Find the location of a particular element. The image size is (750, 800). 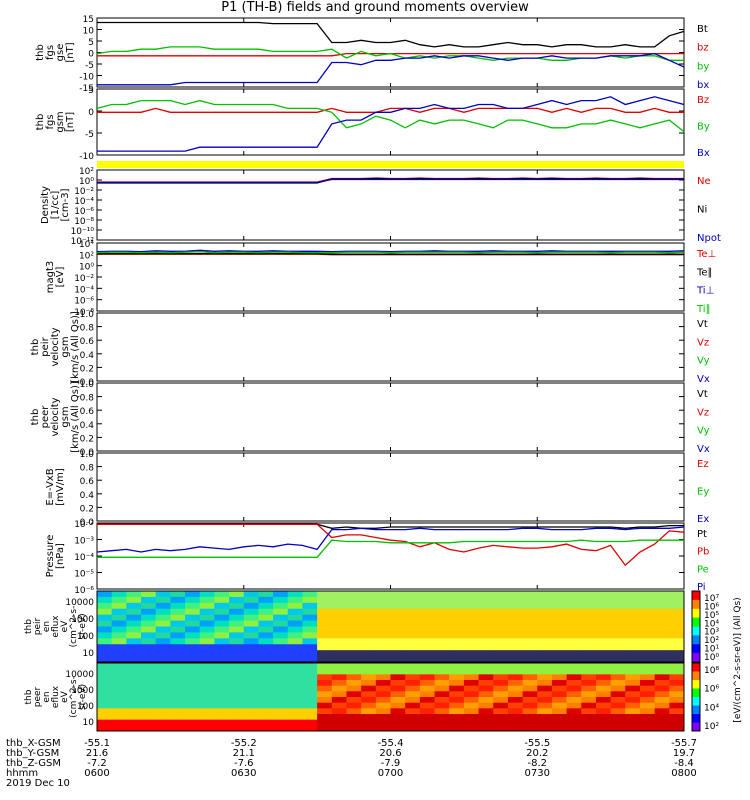

y-tick-label: 0.6 is located at coordinates (87, 342).